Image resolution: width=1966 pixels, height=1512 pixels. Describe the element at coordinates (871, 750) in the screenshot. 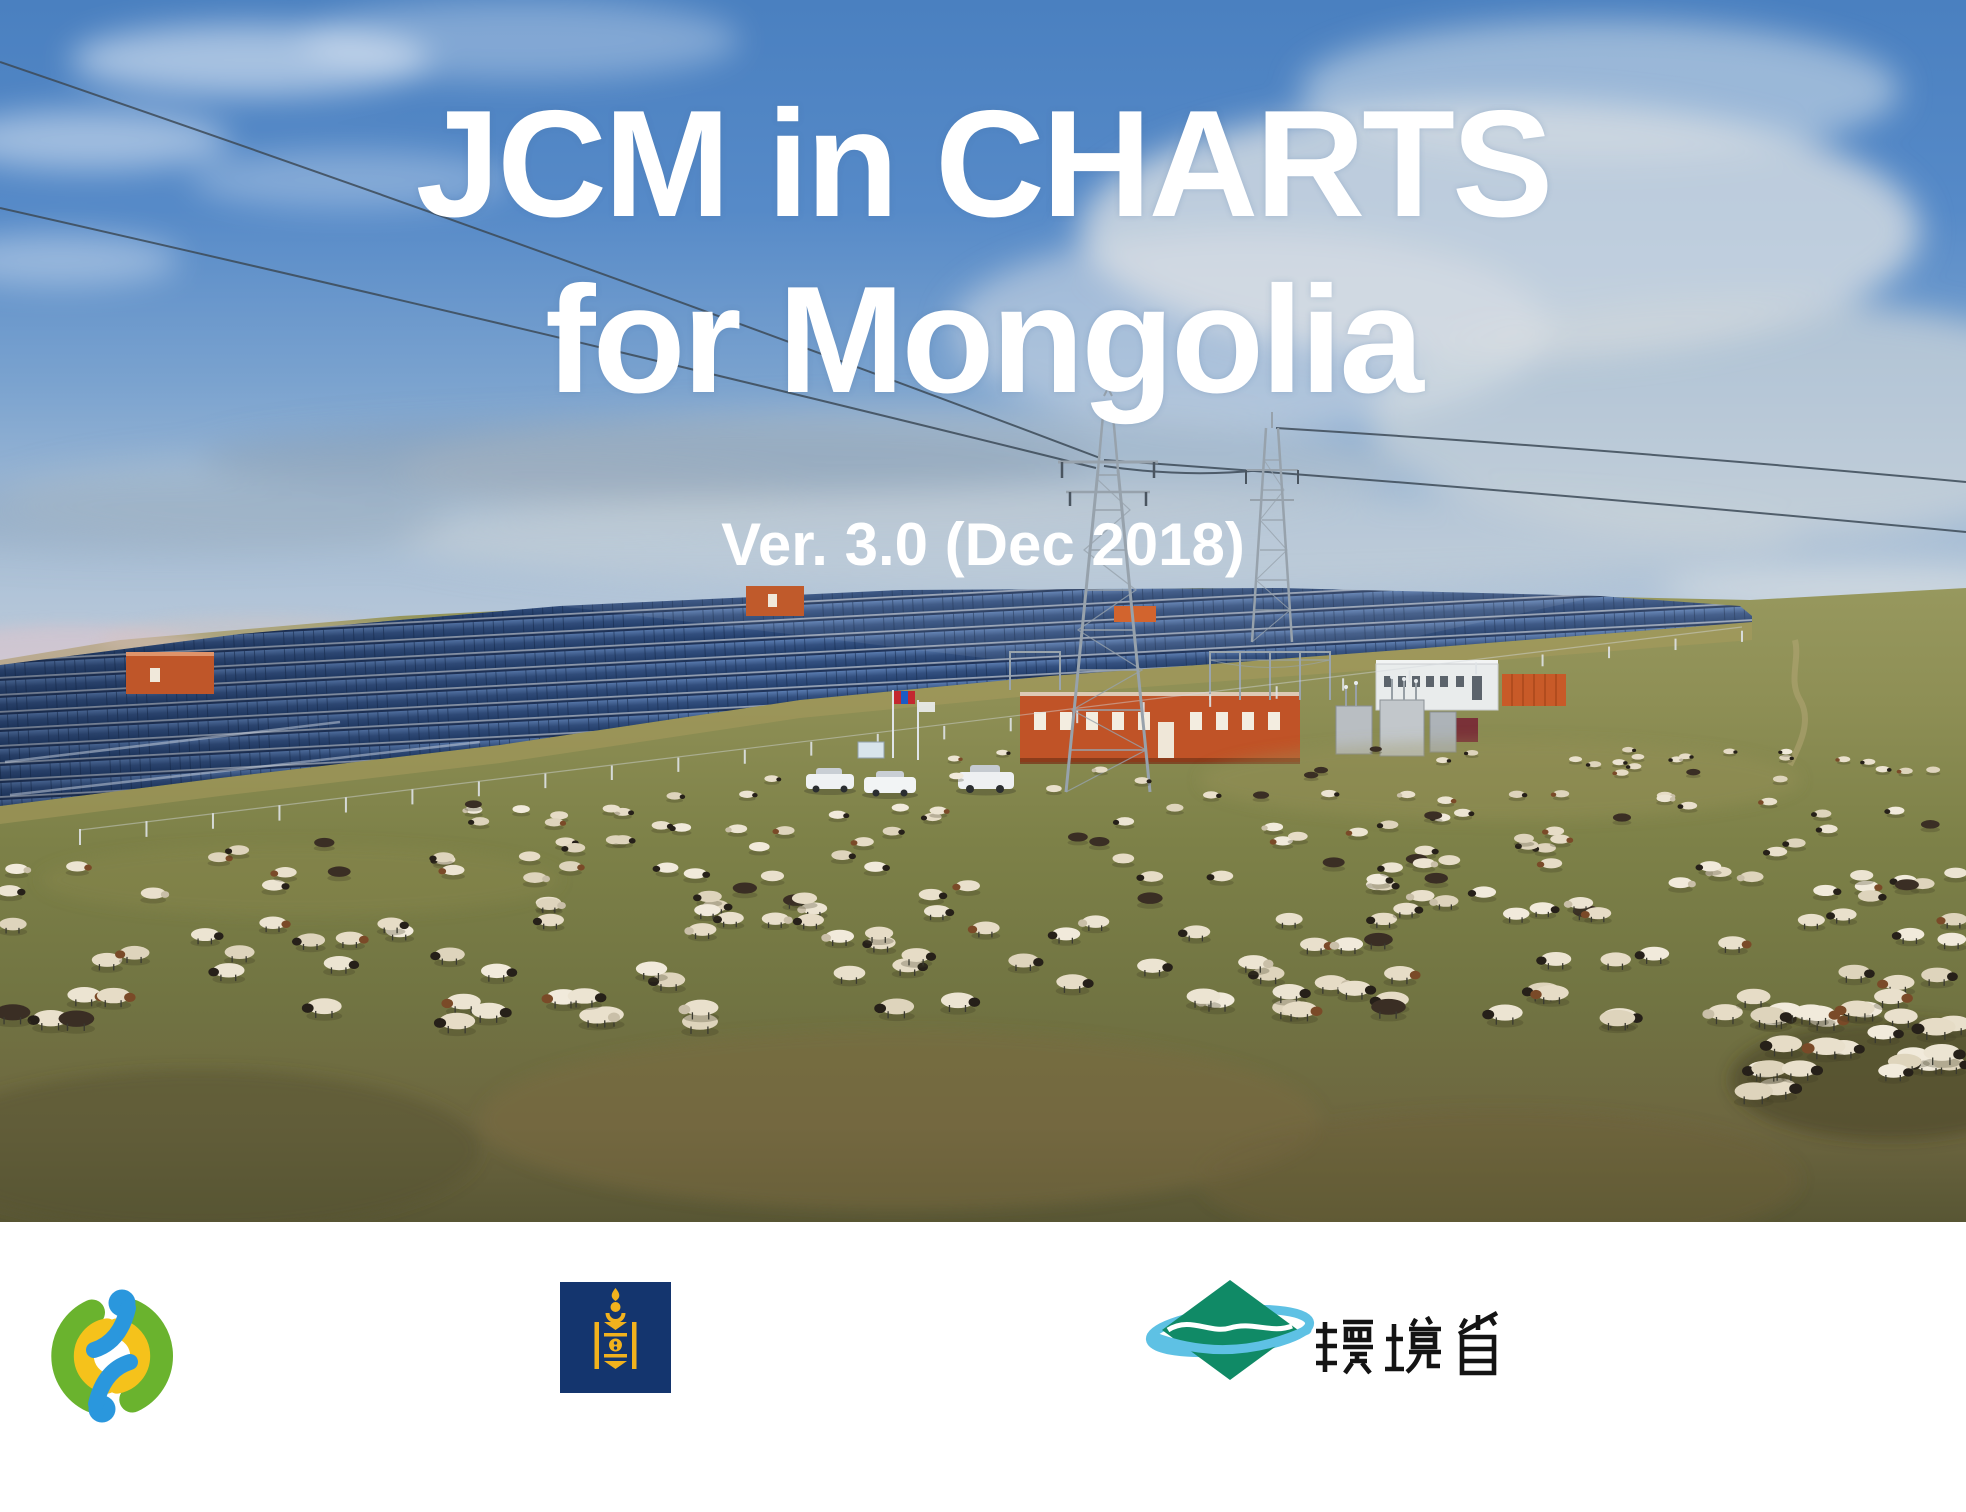

I see `site-sign` at that location.